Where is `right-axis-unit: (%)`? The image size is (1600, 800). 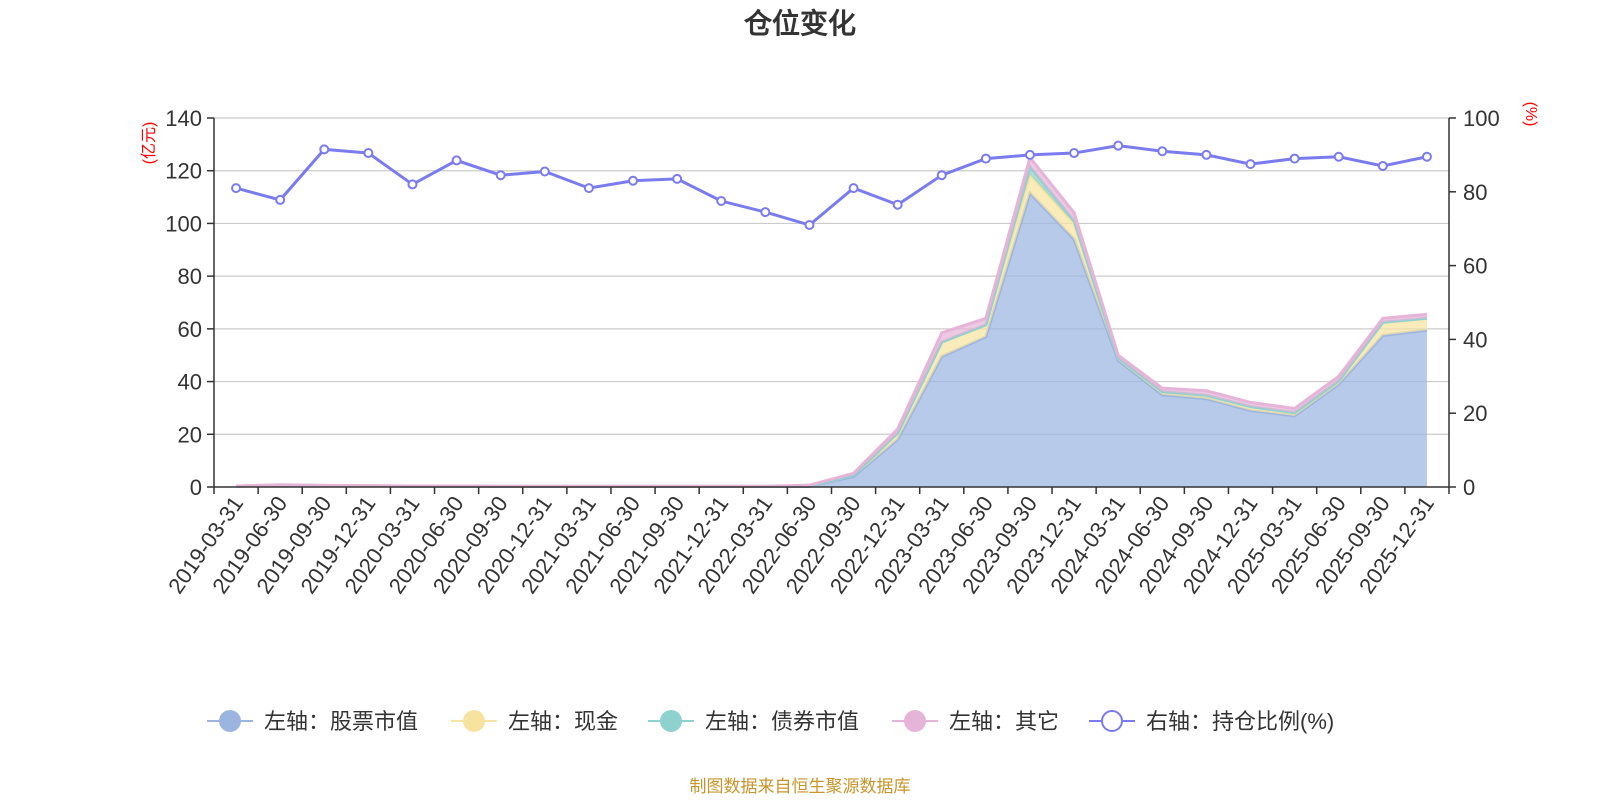
right-axis-unit: (%) is located at coordinates (1530, 114).